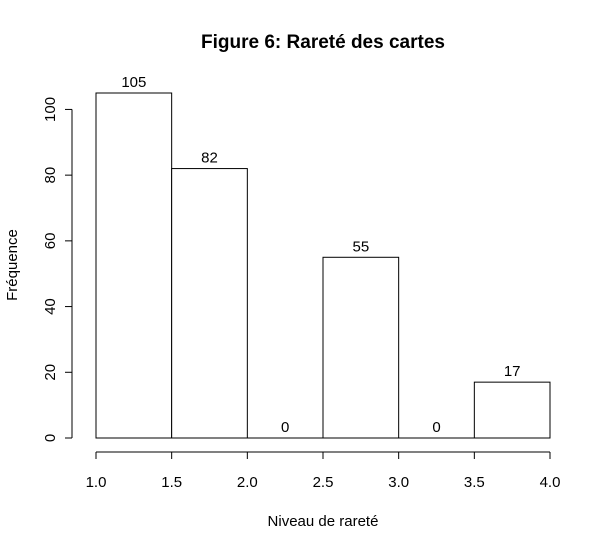 The width and height of the screenshot is (609, 550). I want to click on data-label: 55, so click(360, 246).